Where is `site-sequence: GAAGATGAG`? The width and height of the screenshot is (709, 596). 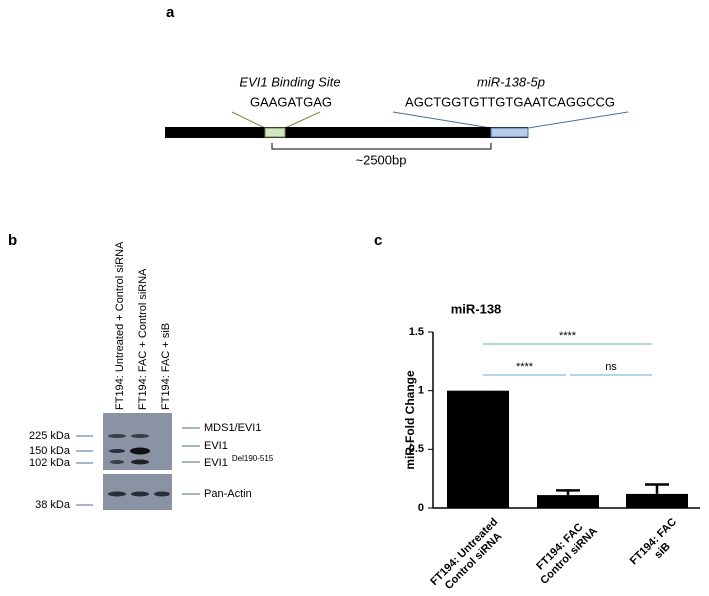 site-sequence: GAAGATGAG is located at coordinates (291, 101).